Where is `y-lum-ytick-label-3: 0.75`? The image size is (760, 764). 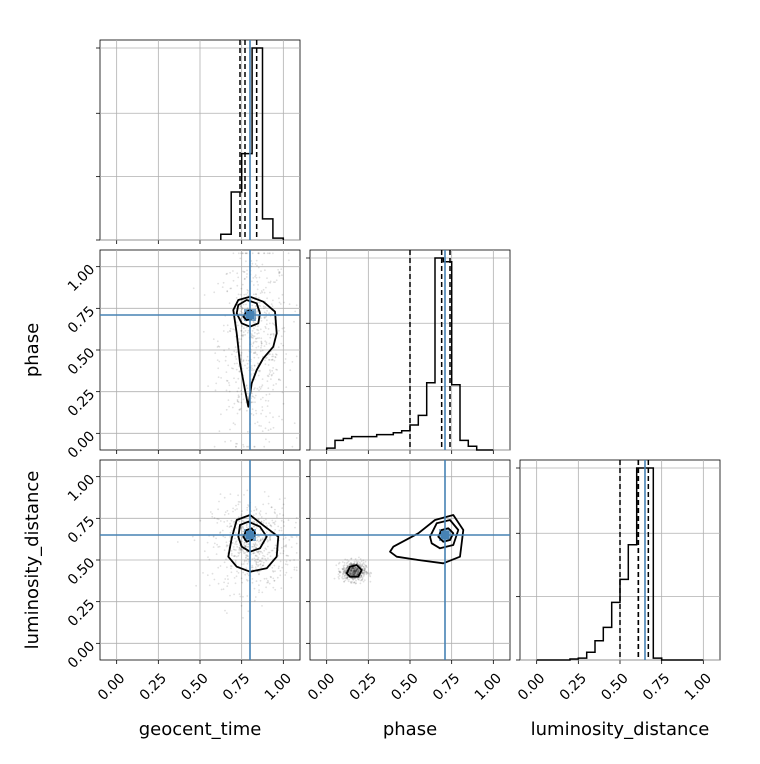
y-lum-ytick-label-3: 0.75 is located at coordinates (81, 529).